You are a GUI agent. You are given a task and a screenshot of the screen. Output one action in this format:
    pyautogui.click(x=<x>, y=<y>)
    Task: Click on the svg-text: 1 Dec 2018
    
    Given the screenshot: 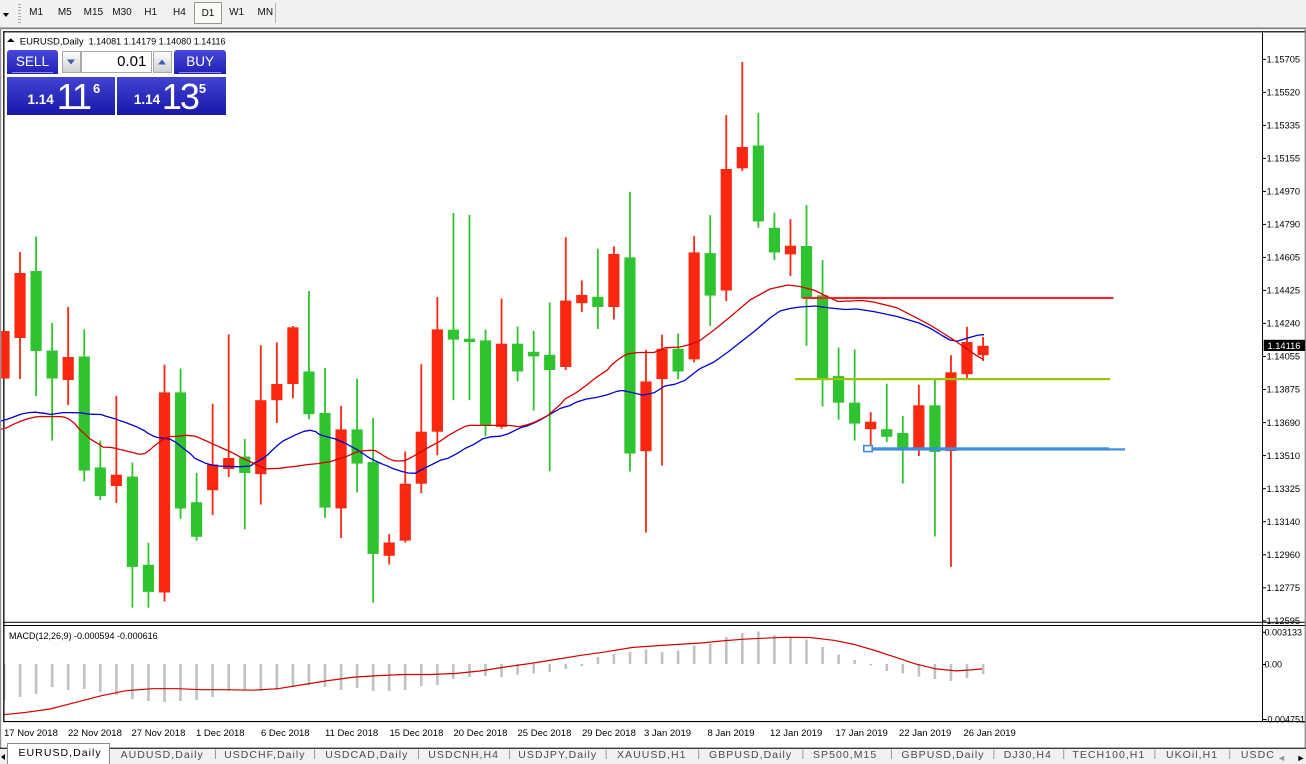 What is the action you would take?
    pyautogui.click(x=220, y=733)
    